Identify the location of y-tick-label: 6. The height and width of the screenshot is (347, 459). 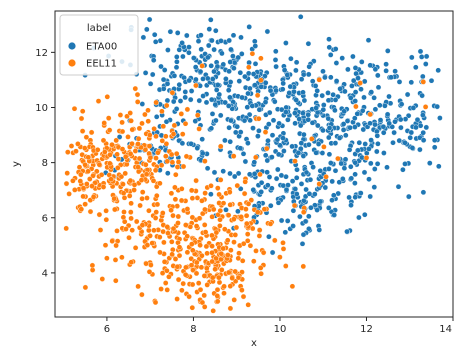
(45, 218).